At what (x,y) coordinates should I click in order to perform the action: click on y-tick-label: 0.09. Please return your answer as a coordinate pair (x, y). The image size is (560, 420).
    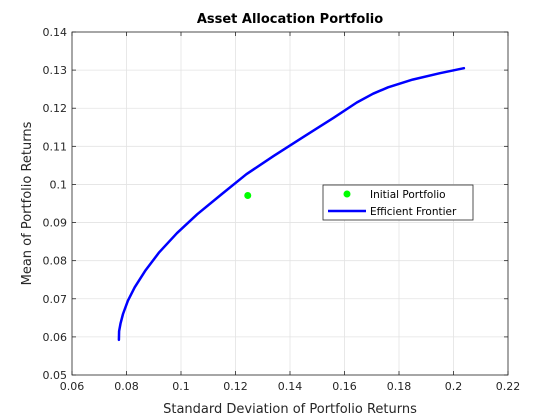
    Looking at the image, I should click on (55, 223).